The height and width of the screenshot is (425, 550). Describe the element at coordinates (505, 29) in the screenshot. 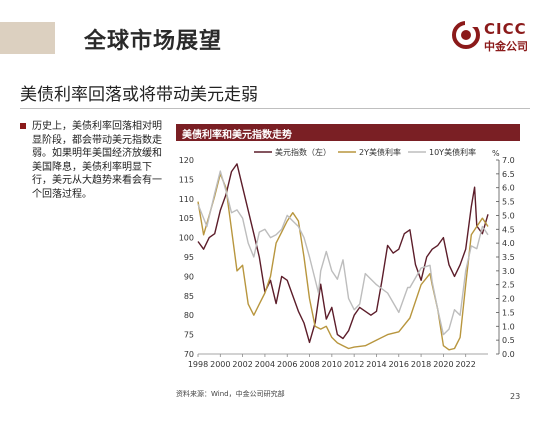

I see `logo-text: CICC` at that location.